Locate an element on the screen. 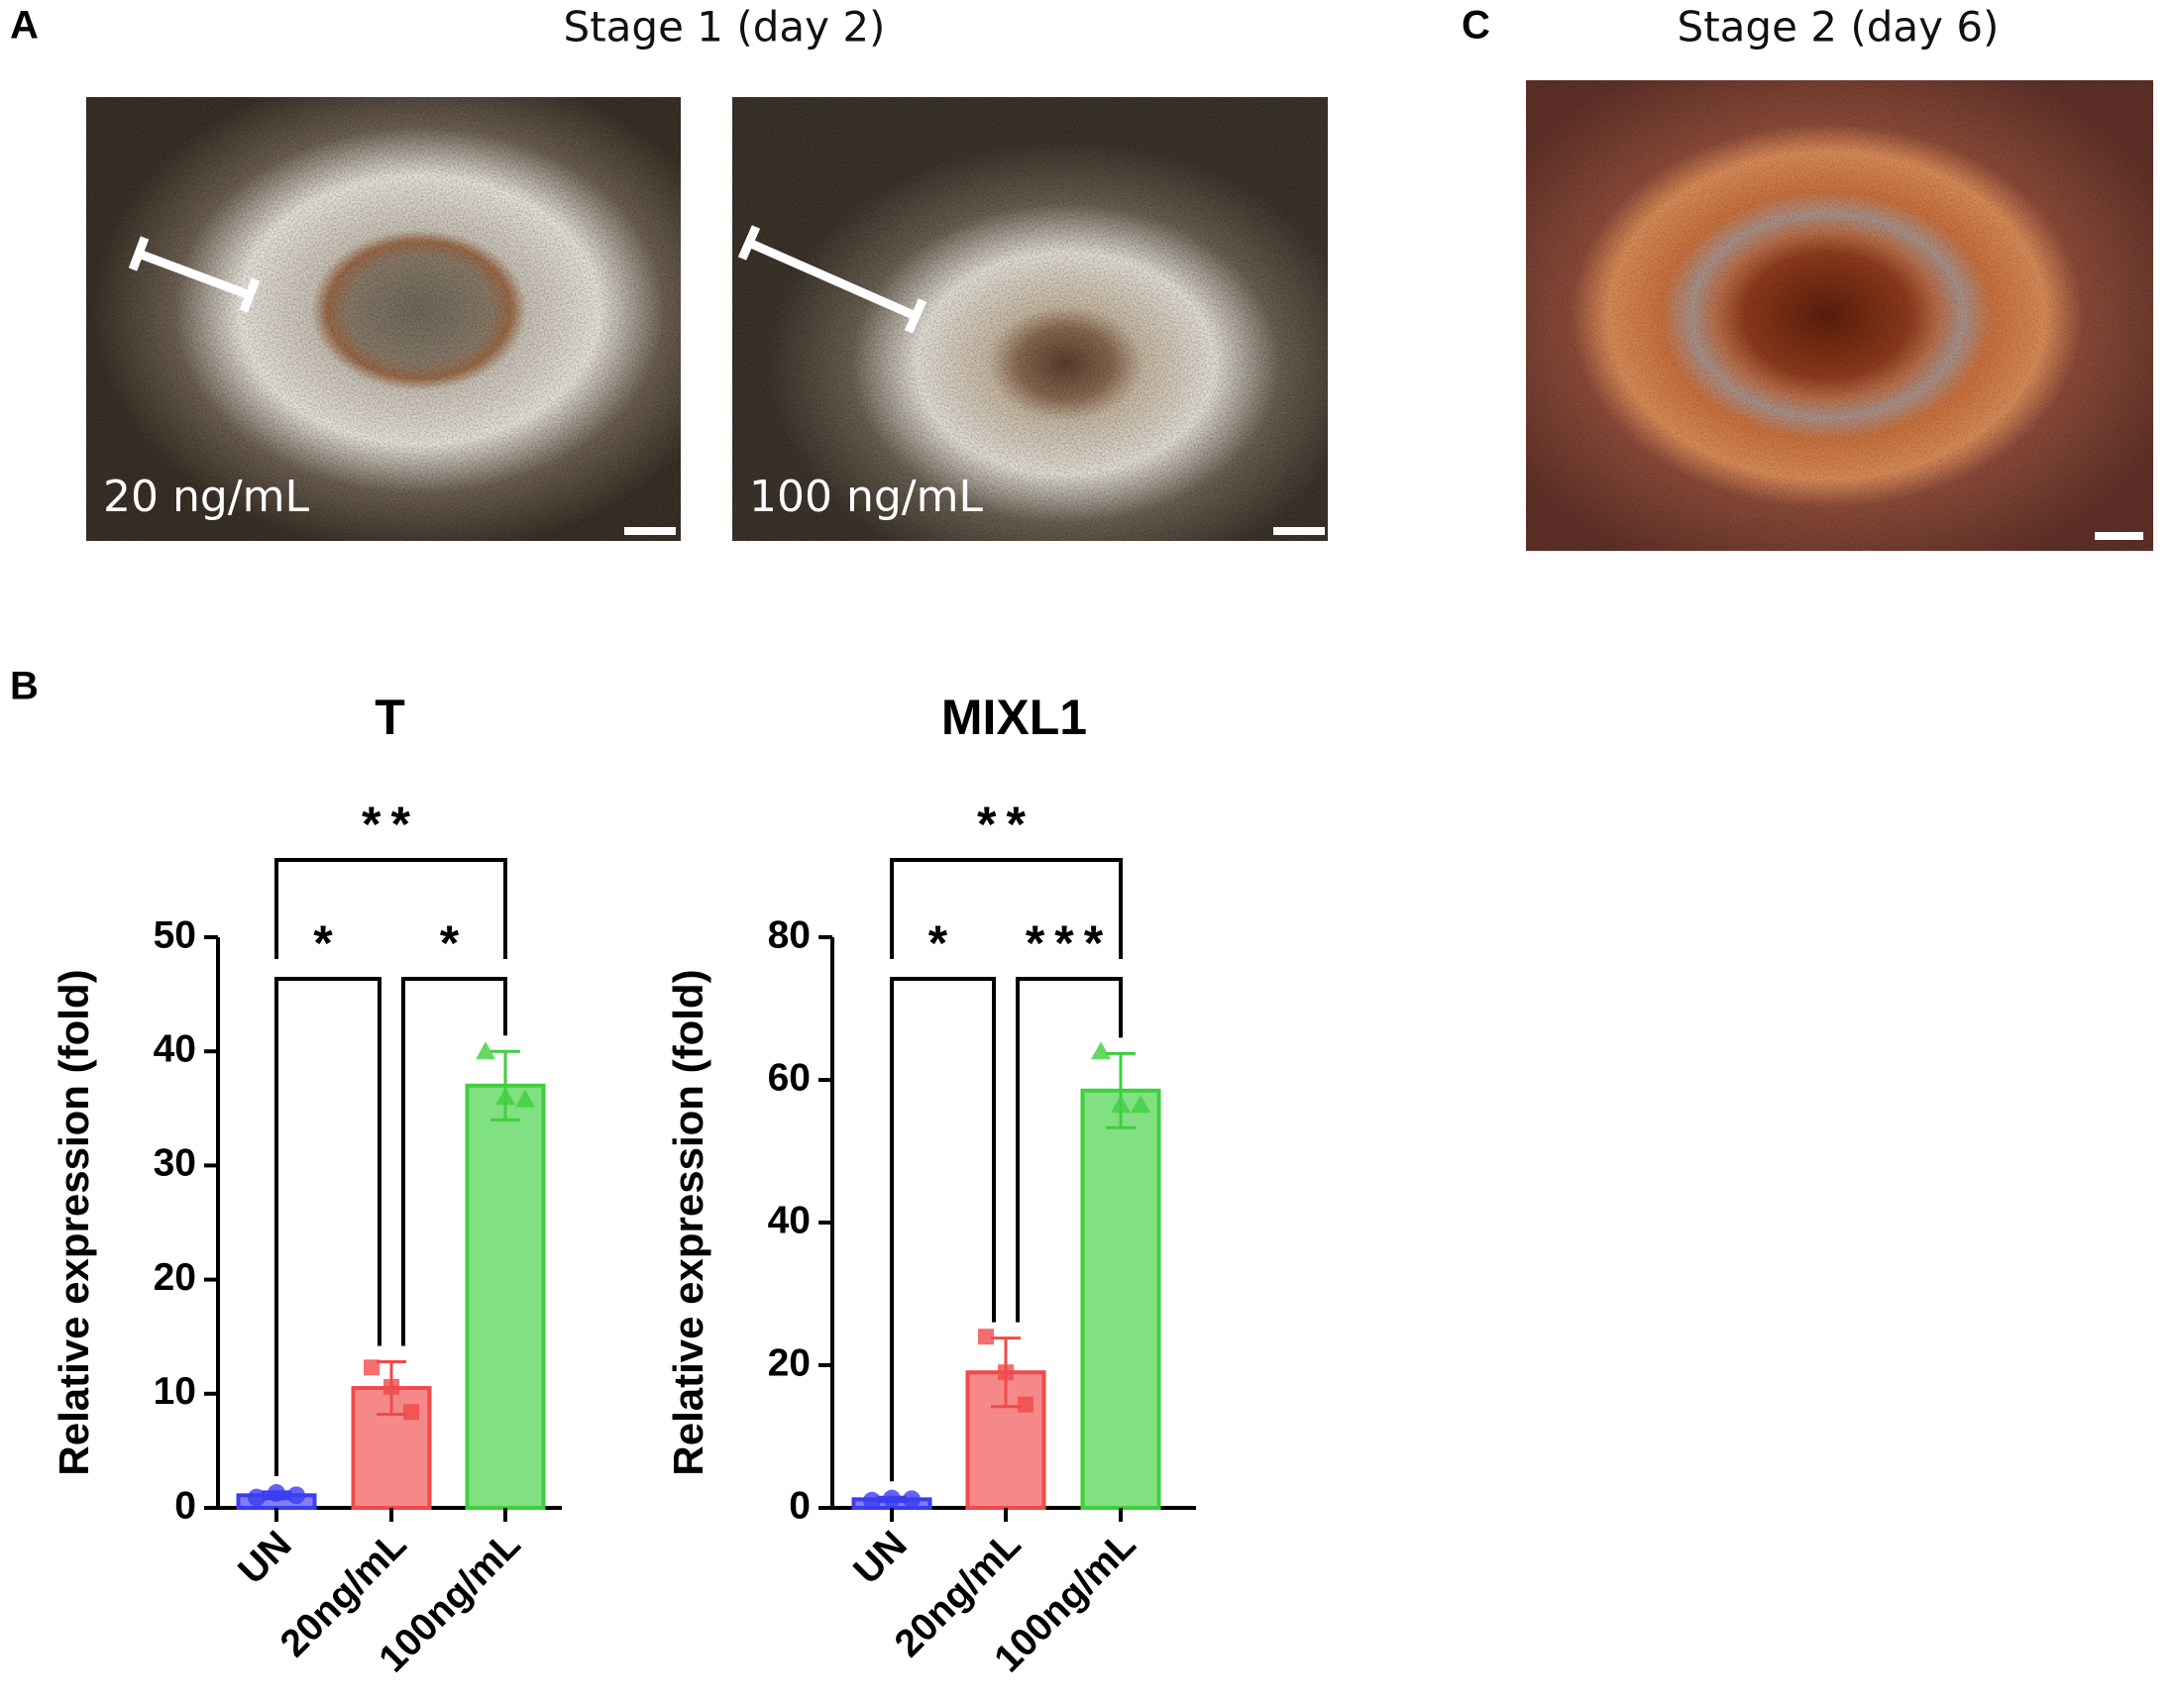  y-tick-label: 30 is located at coordinates (175, 1163).